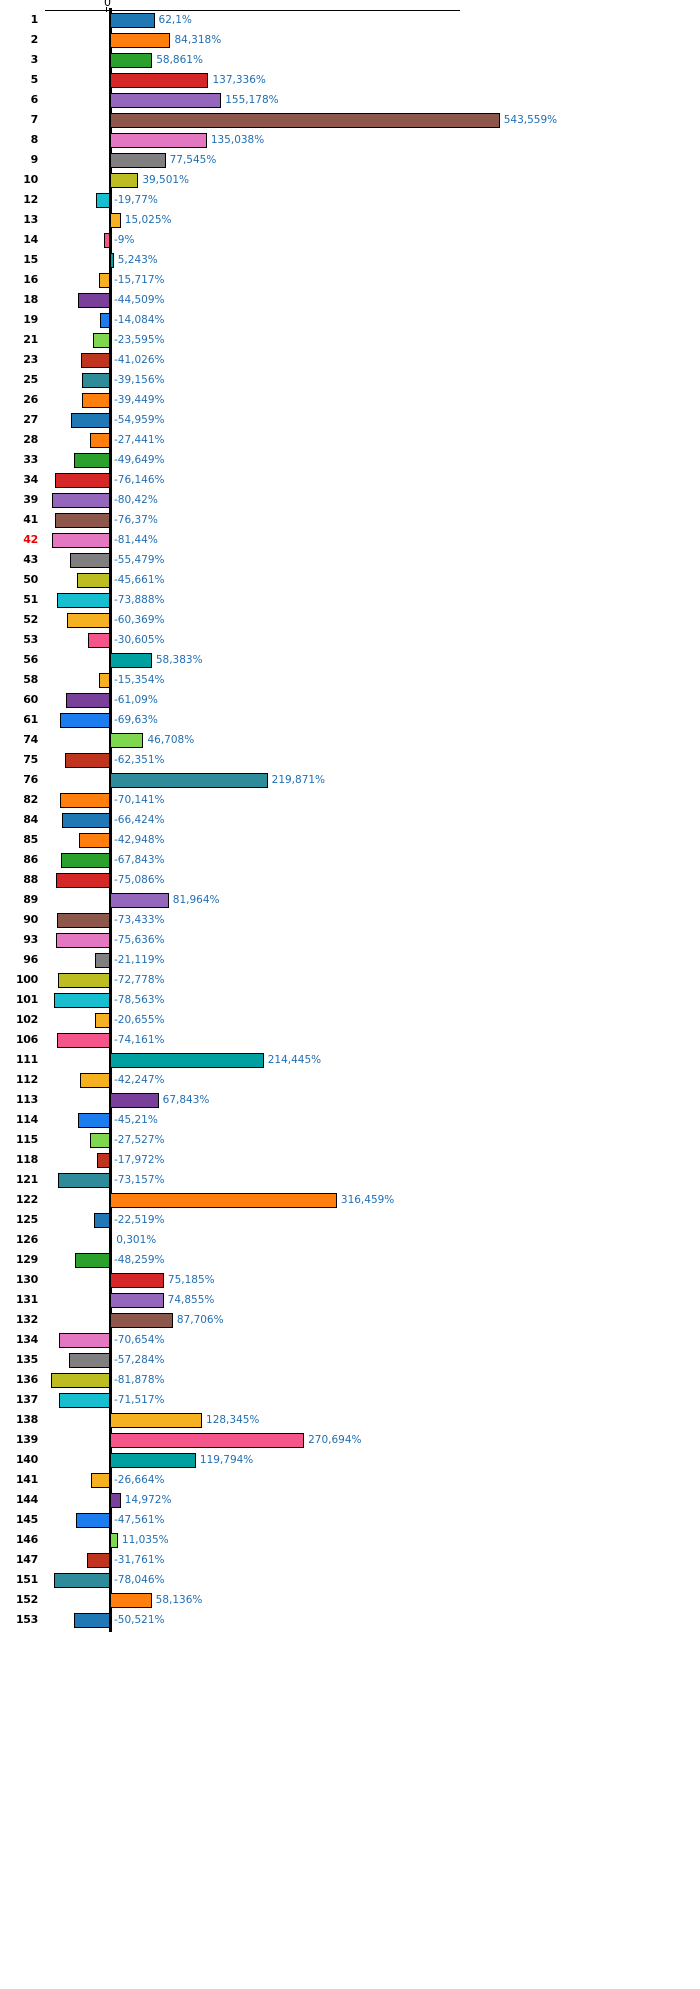 The height and width of the screenshot is (1989, 700). I want to click on bar-row: 86 -67,843%, so click(350, 860).